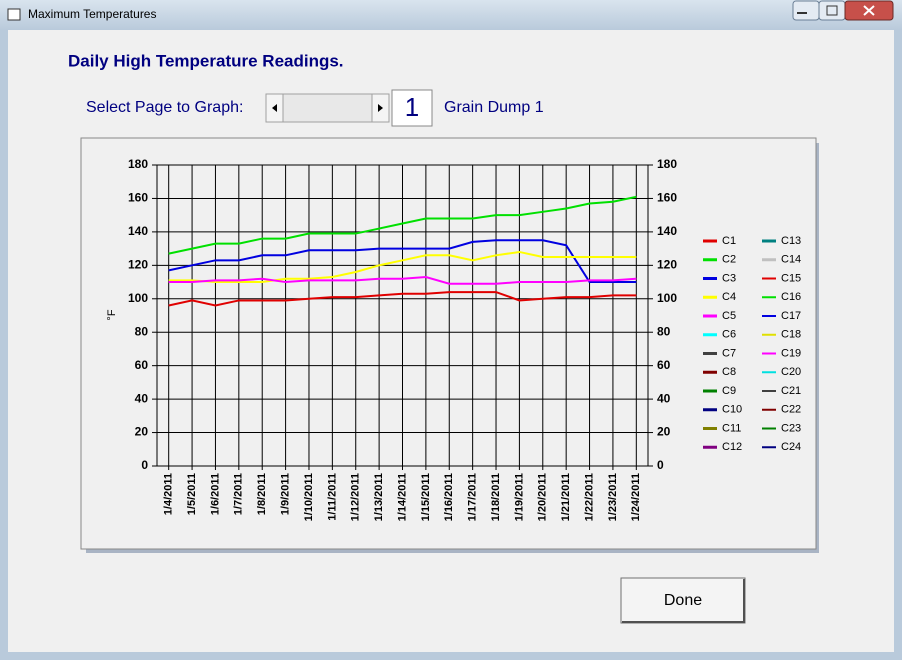 This screenshot has height=665, width=902. I want to click on legend-label: C4, so click(729, 297).